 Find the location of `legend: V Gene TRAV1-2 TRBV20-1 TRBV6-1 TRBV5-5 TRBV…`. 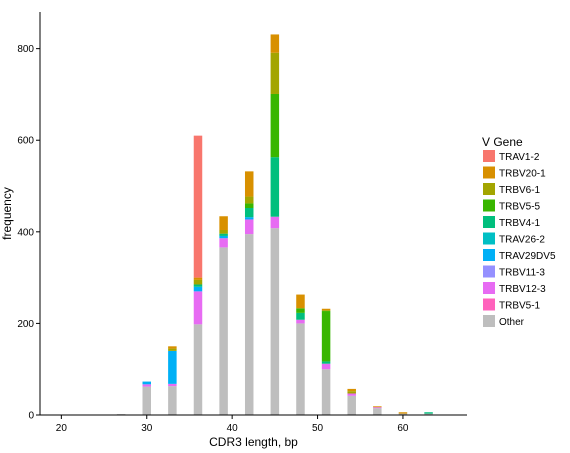

legend: V Gene TRAV1-2 TRBV20-1 TRBV6-1 TRBV5-5 TRBV… is located at coordinates (519, 231).